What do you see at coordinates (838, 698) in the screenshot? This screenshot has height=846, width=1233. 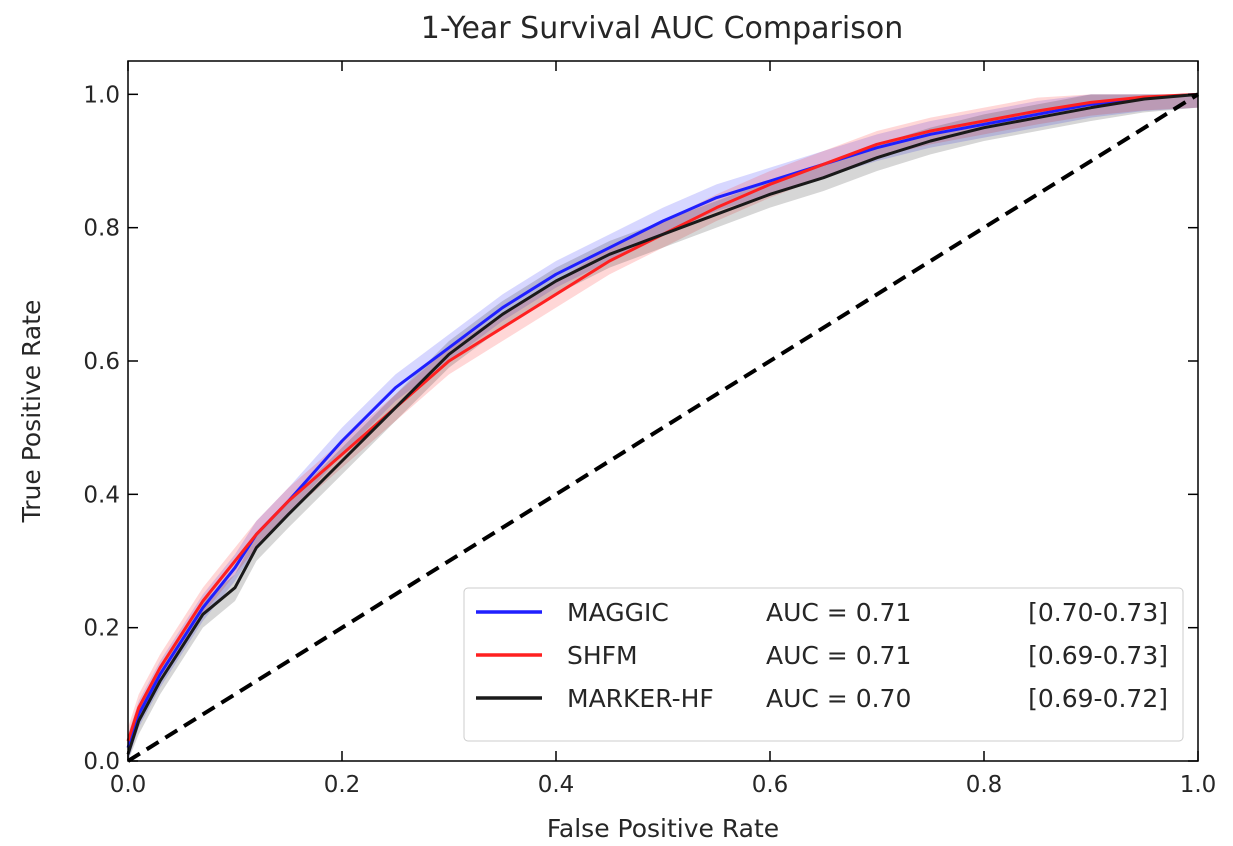 I see `legend-auc: AUC = 0.70` at bounding box center [838, 698].